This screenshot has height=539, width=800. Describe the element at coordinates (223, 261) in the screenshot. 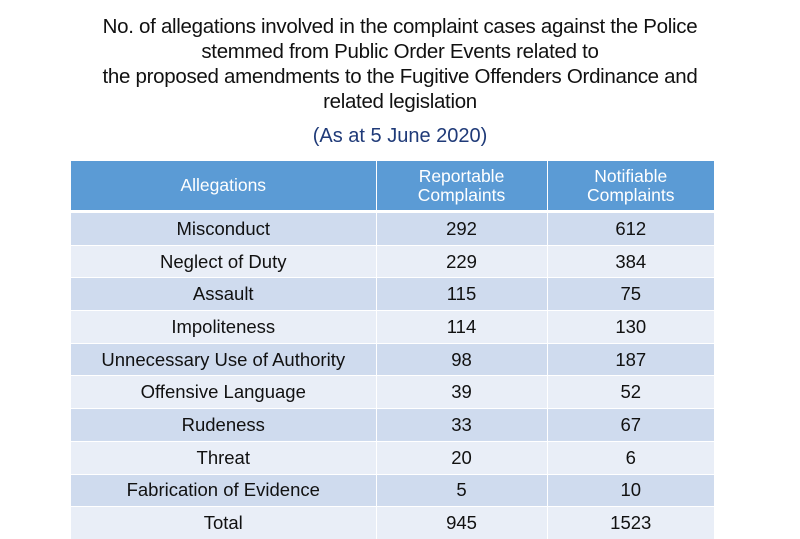

I see `allegation-cell: Neglect of Duty` at that location.